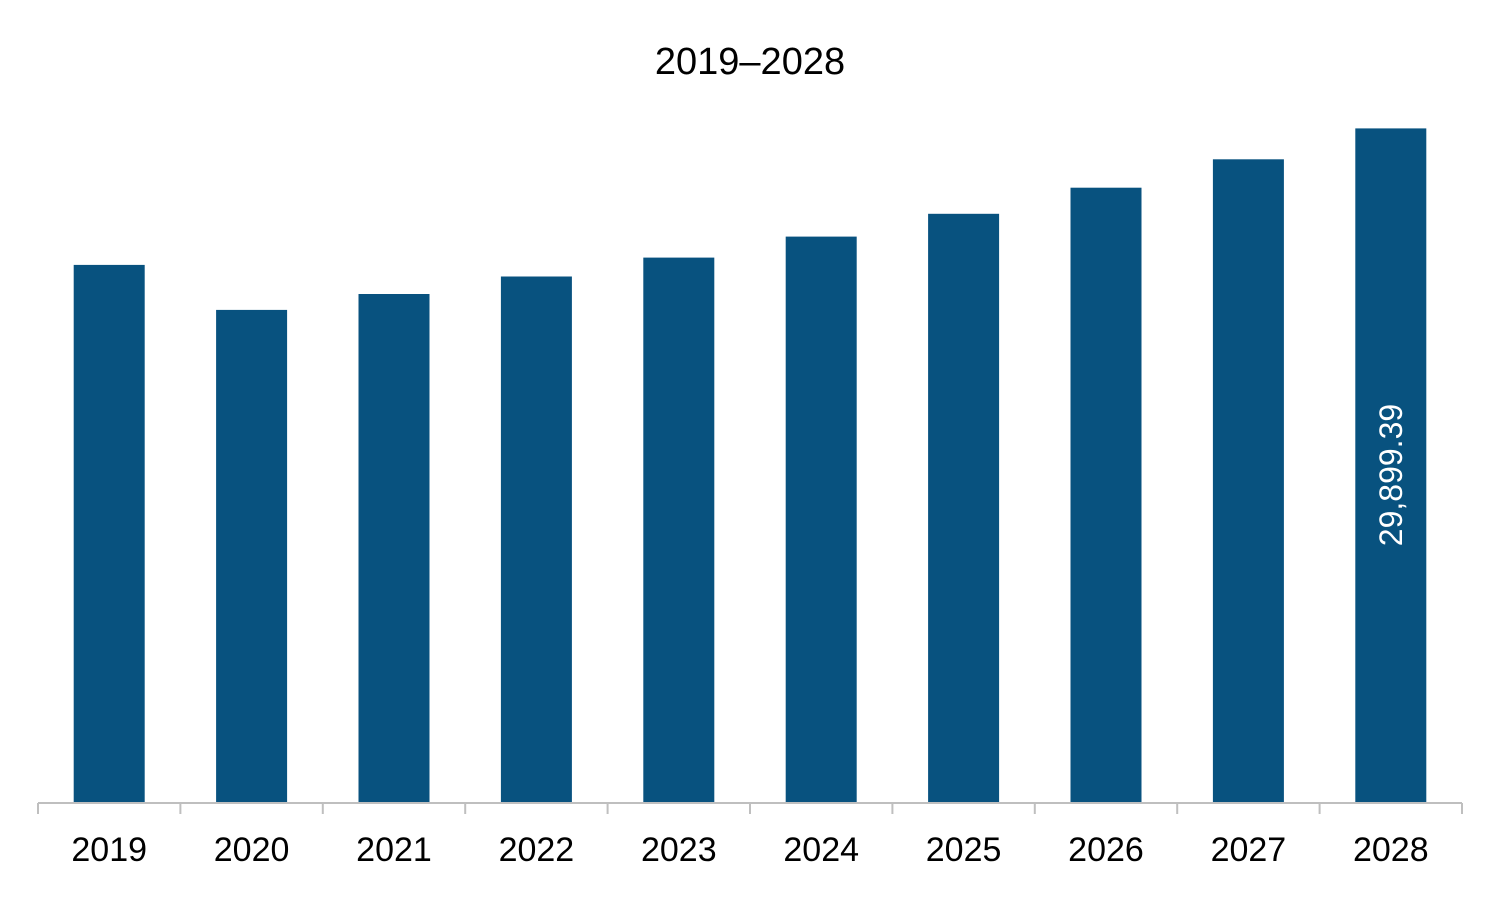  Describe the element at coordinates (750, 808) in the screenshot. I see `x-axis` at that location.